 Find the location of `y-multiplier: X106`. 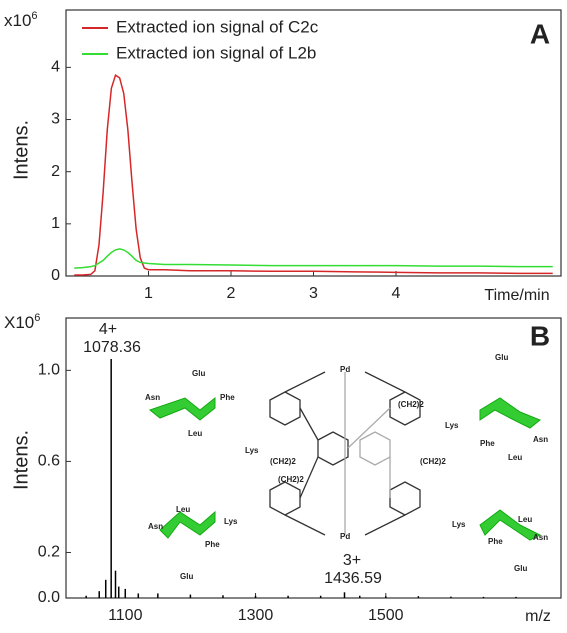

y-multiplier: X106 is located at coordinates (22, 322).